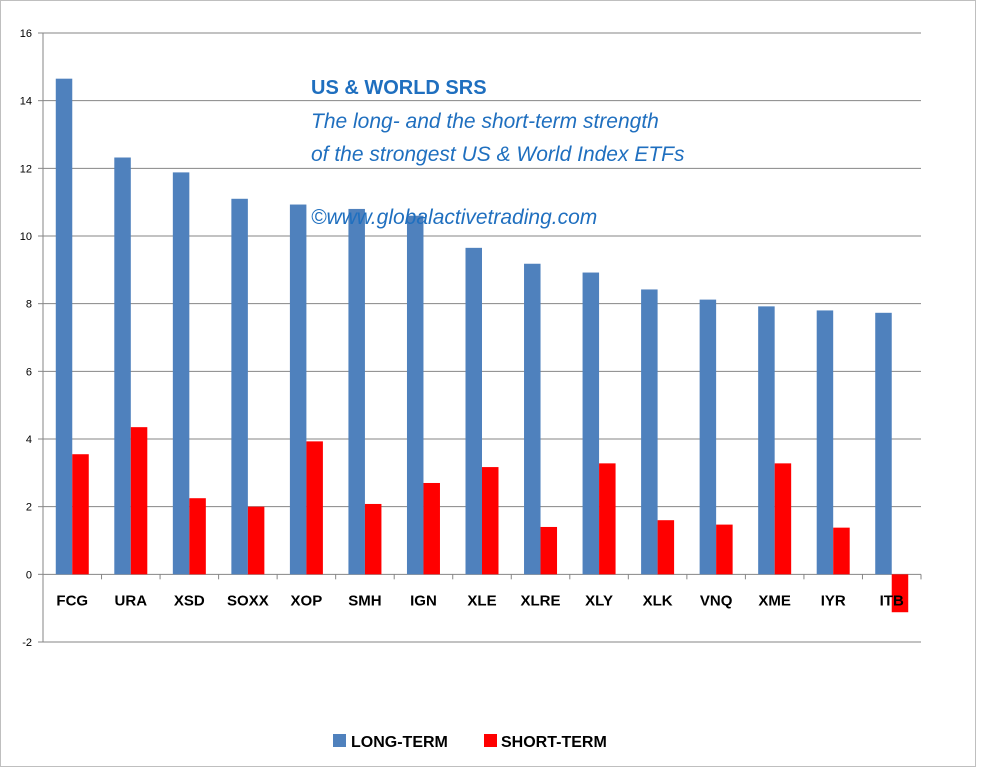 Image resolution: width=1000 pixels, height=769 pixels. Describe the element at coordinates (481, 600) in the screenshot. I see `x-tick-label: XLE` at that location.